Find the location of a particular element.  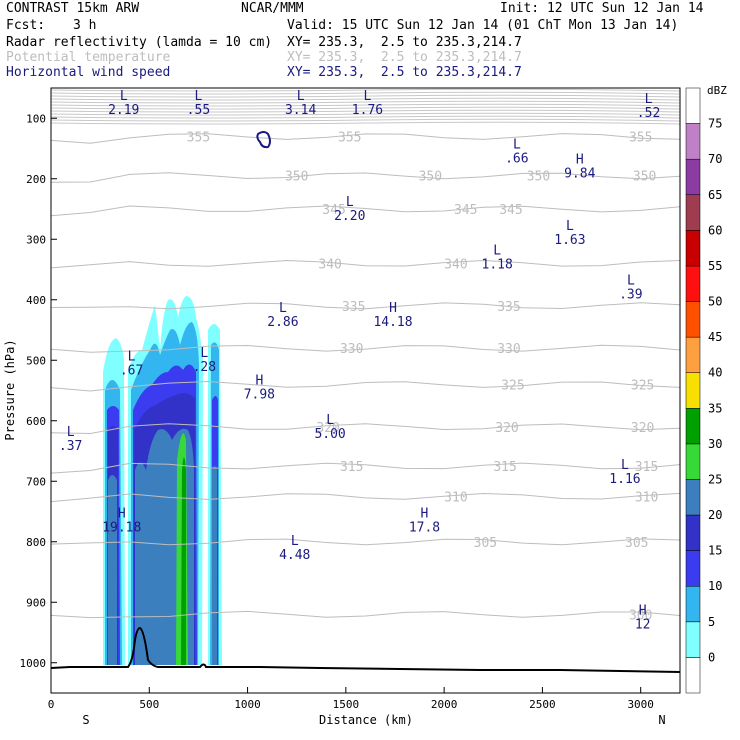

stratosphere-isentropes is located at coordinates (365, 106).